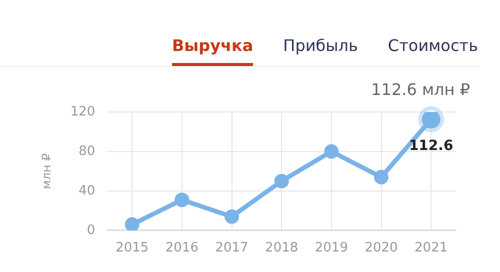  Describe the element at coordinates (433, 46) in the screenshot. I see `text: Стоимость` at that location.